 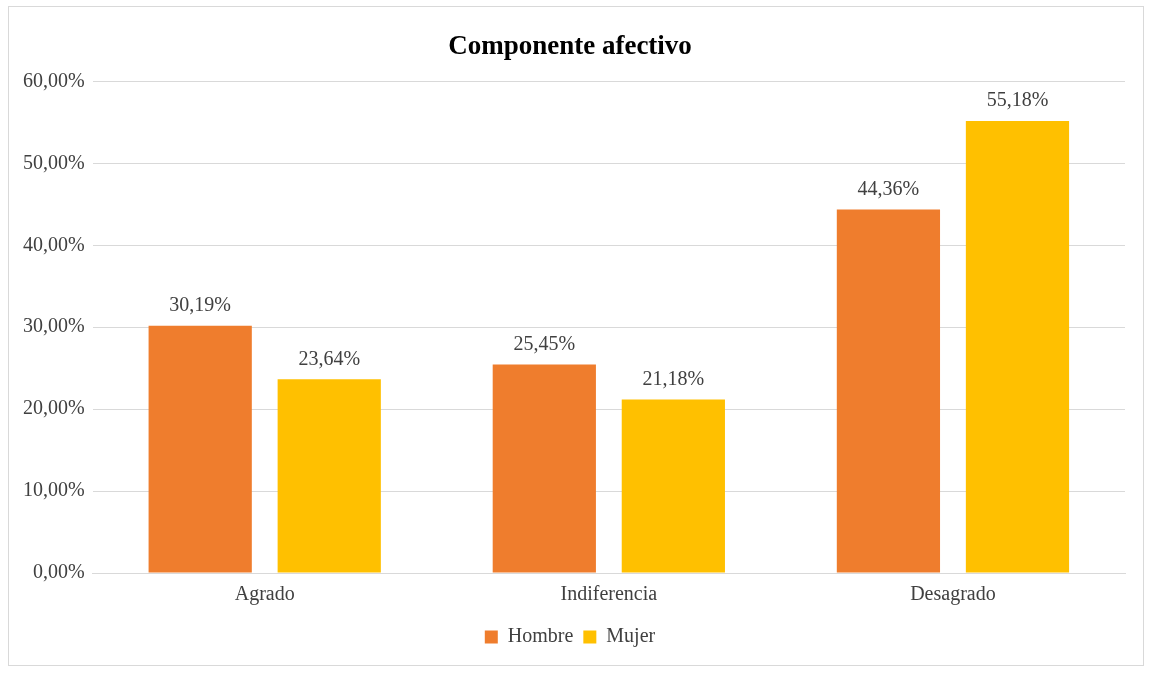 I want to click on y-tick-label: 60,00%, so click(x=53, y=79).